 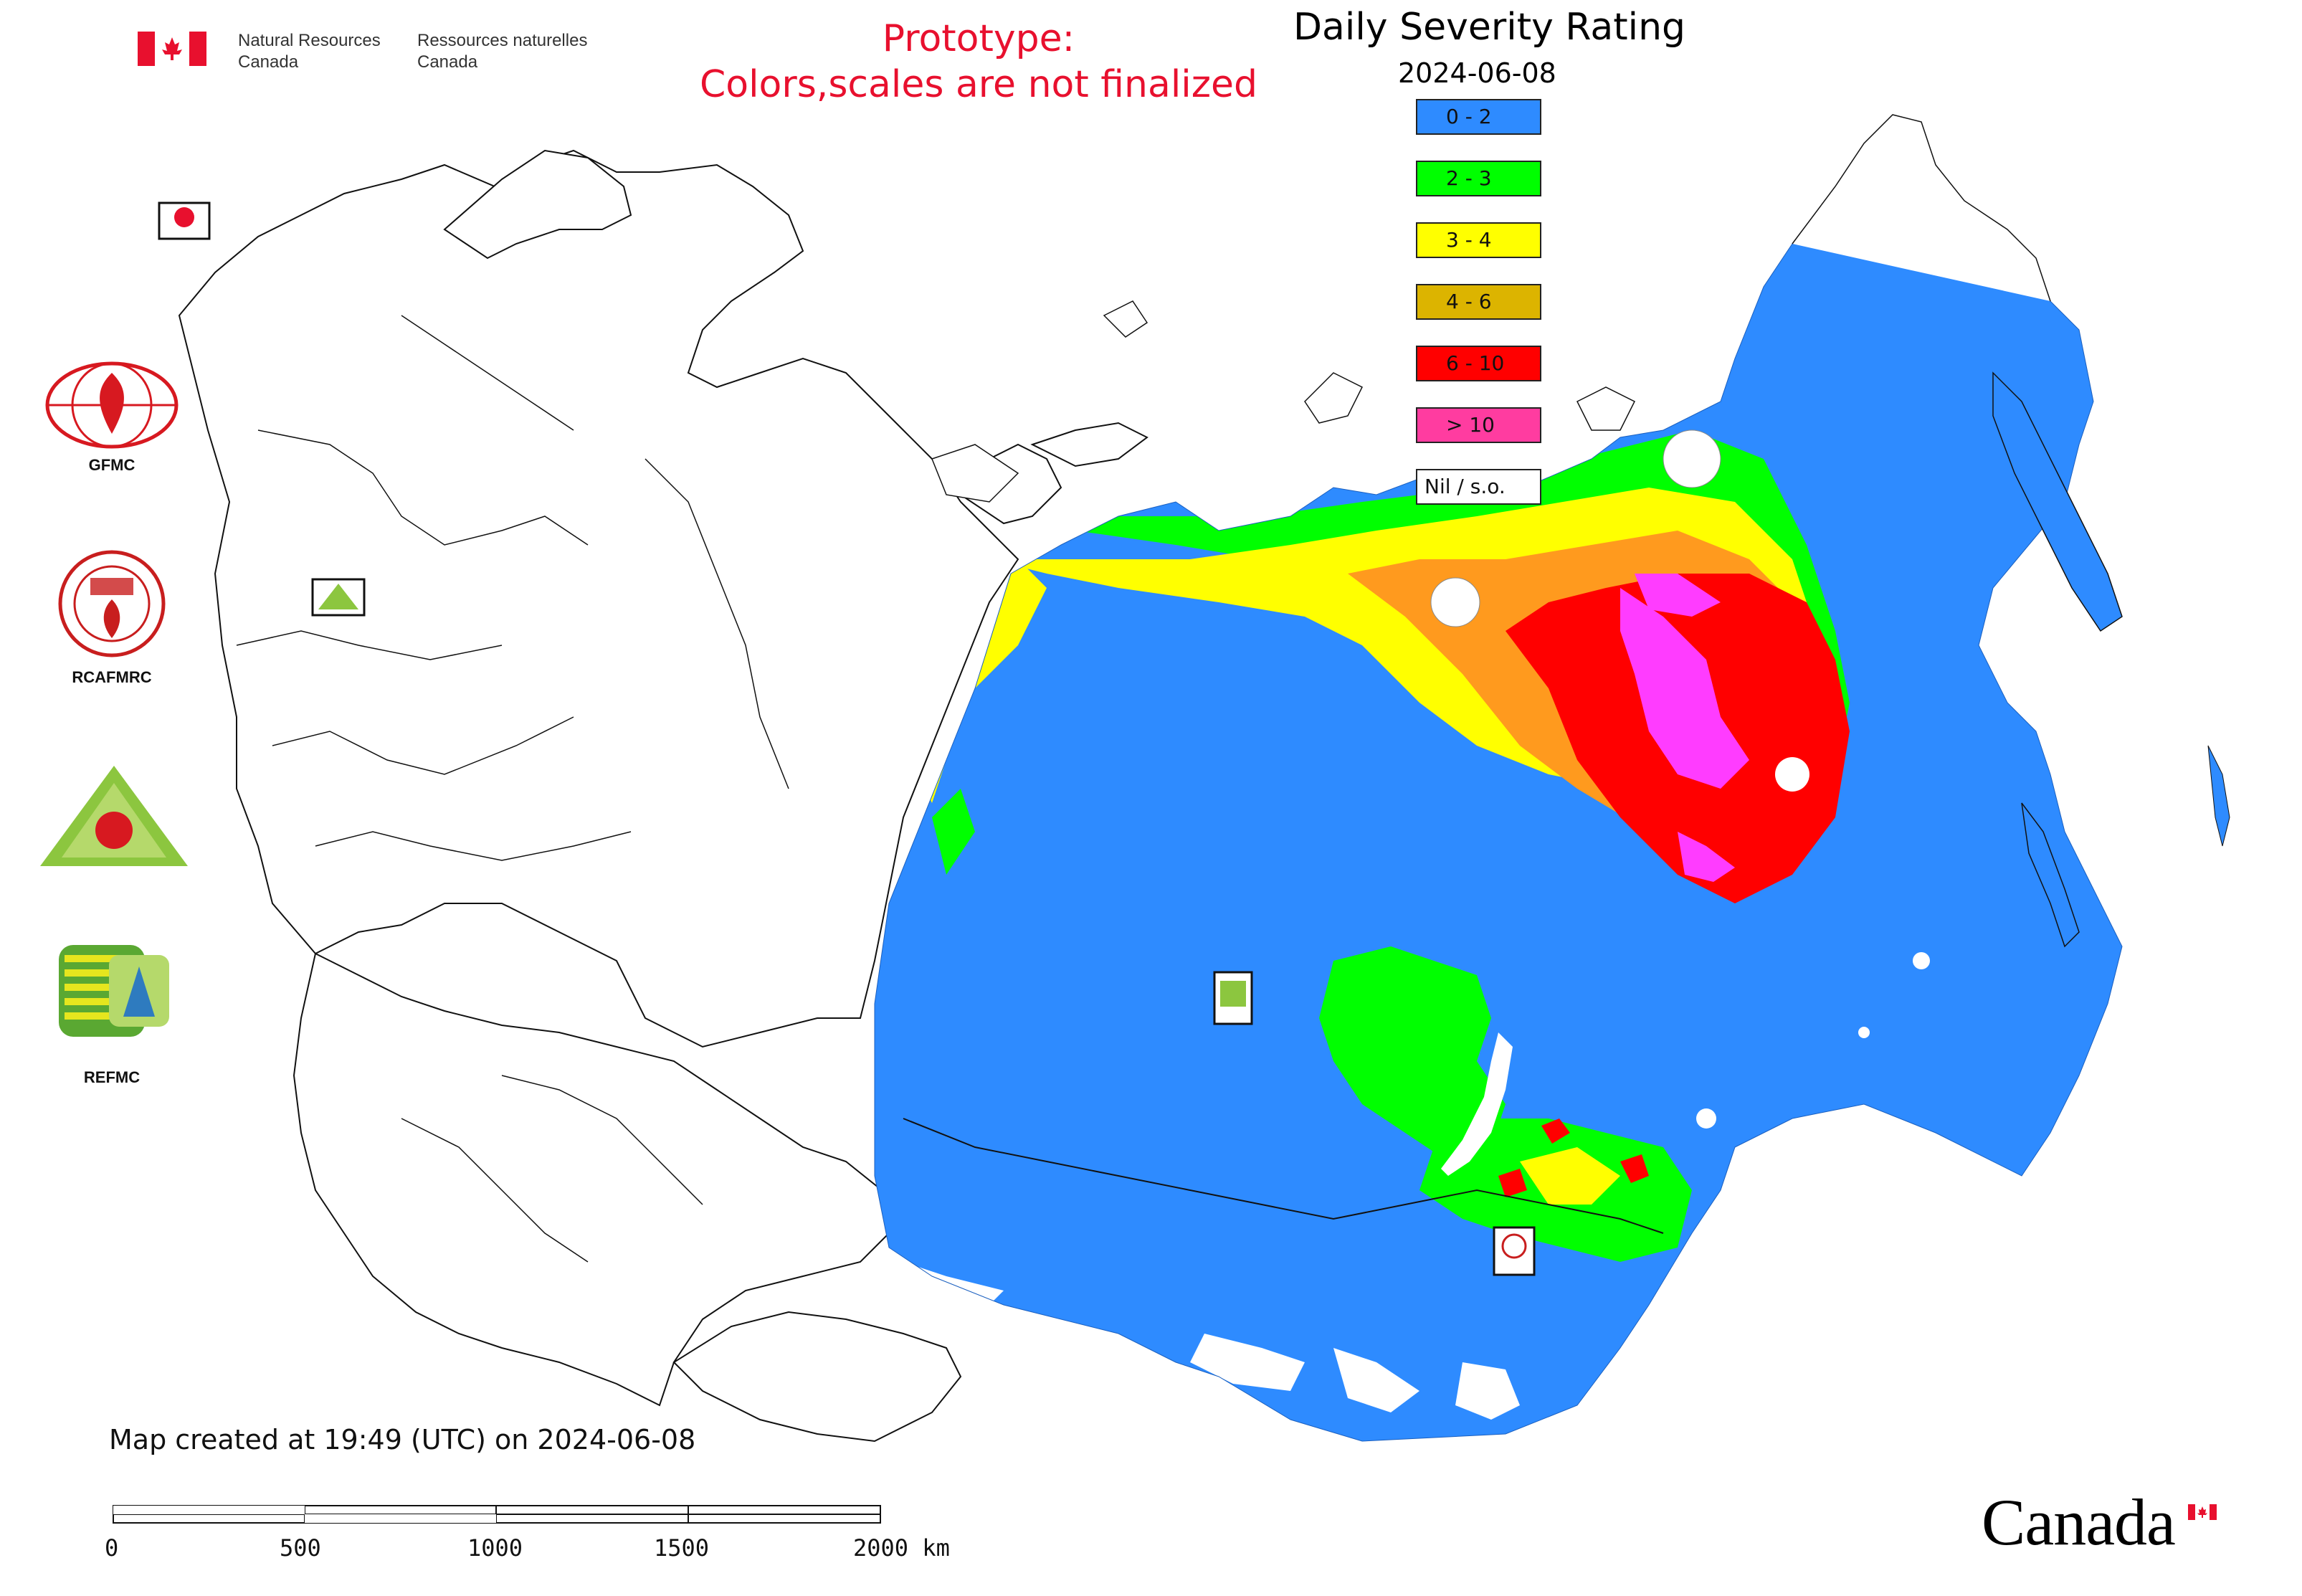 I want to click on dept-fr-line1: Ressources naturelles, so click(x=503, y=40).